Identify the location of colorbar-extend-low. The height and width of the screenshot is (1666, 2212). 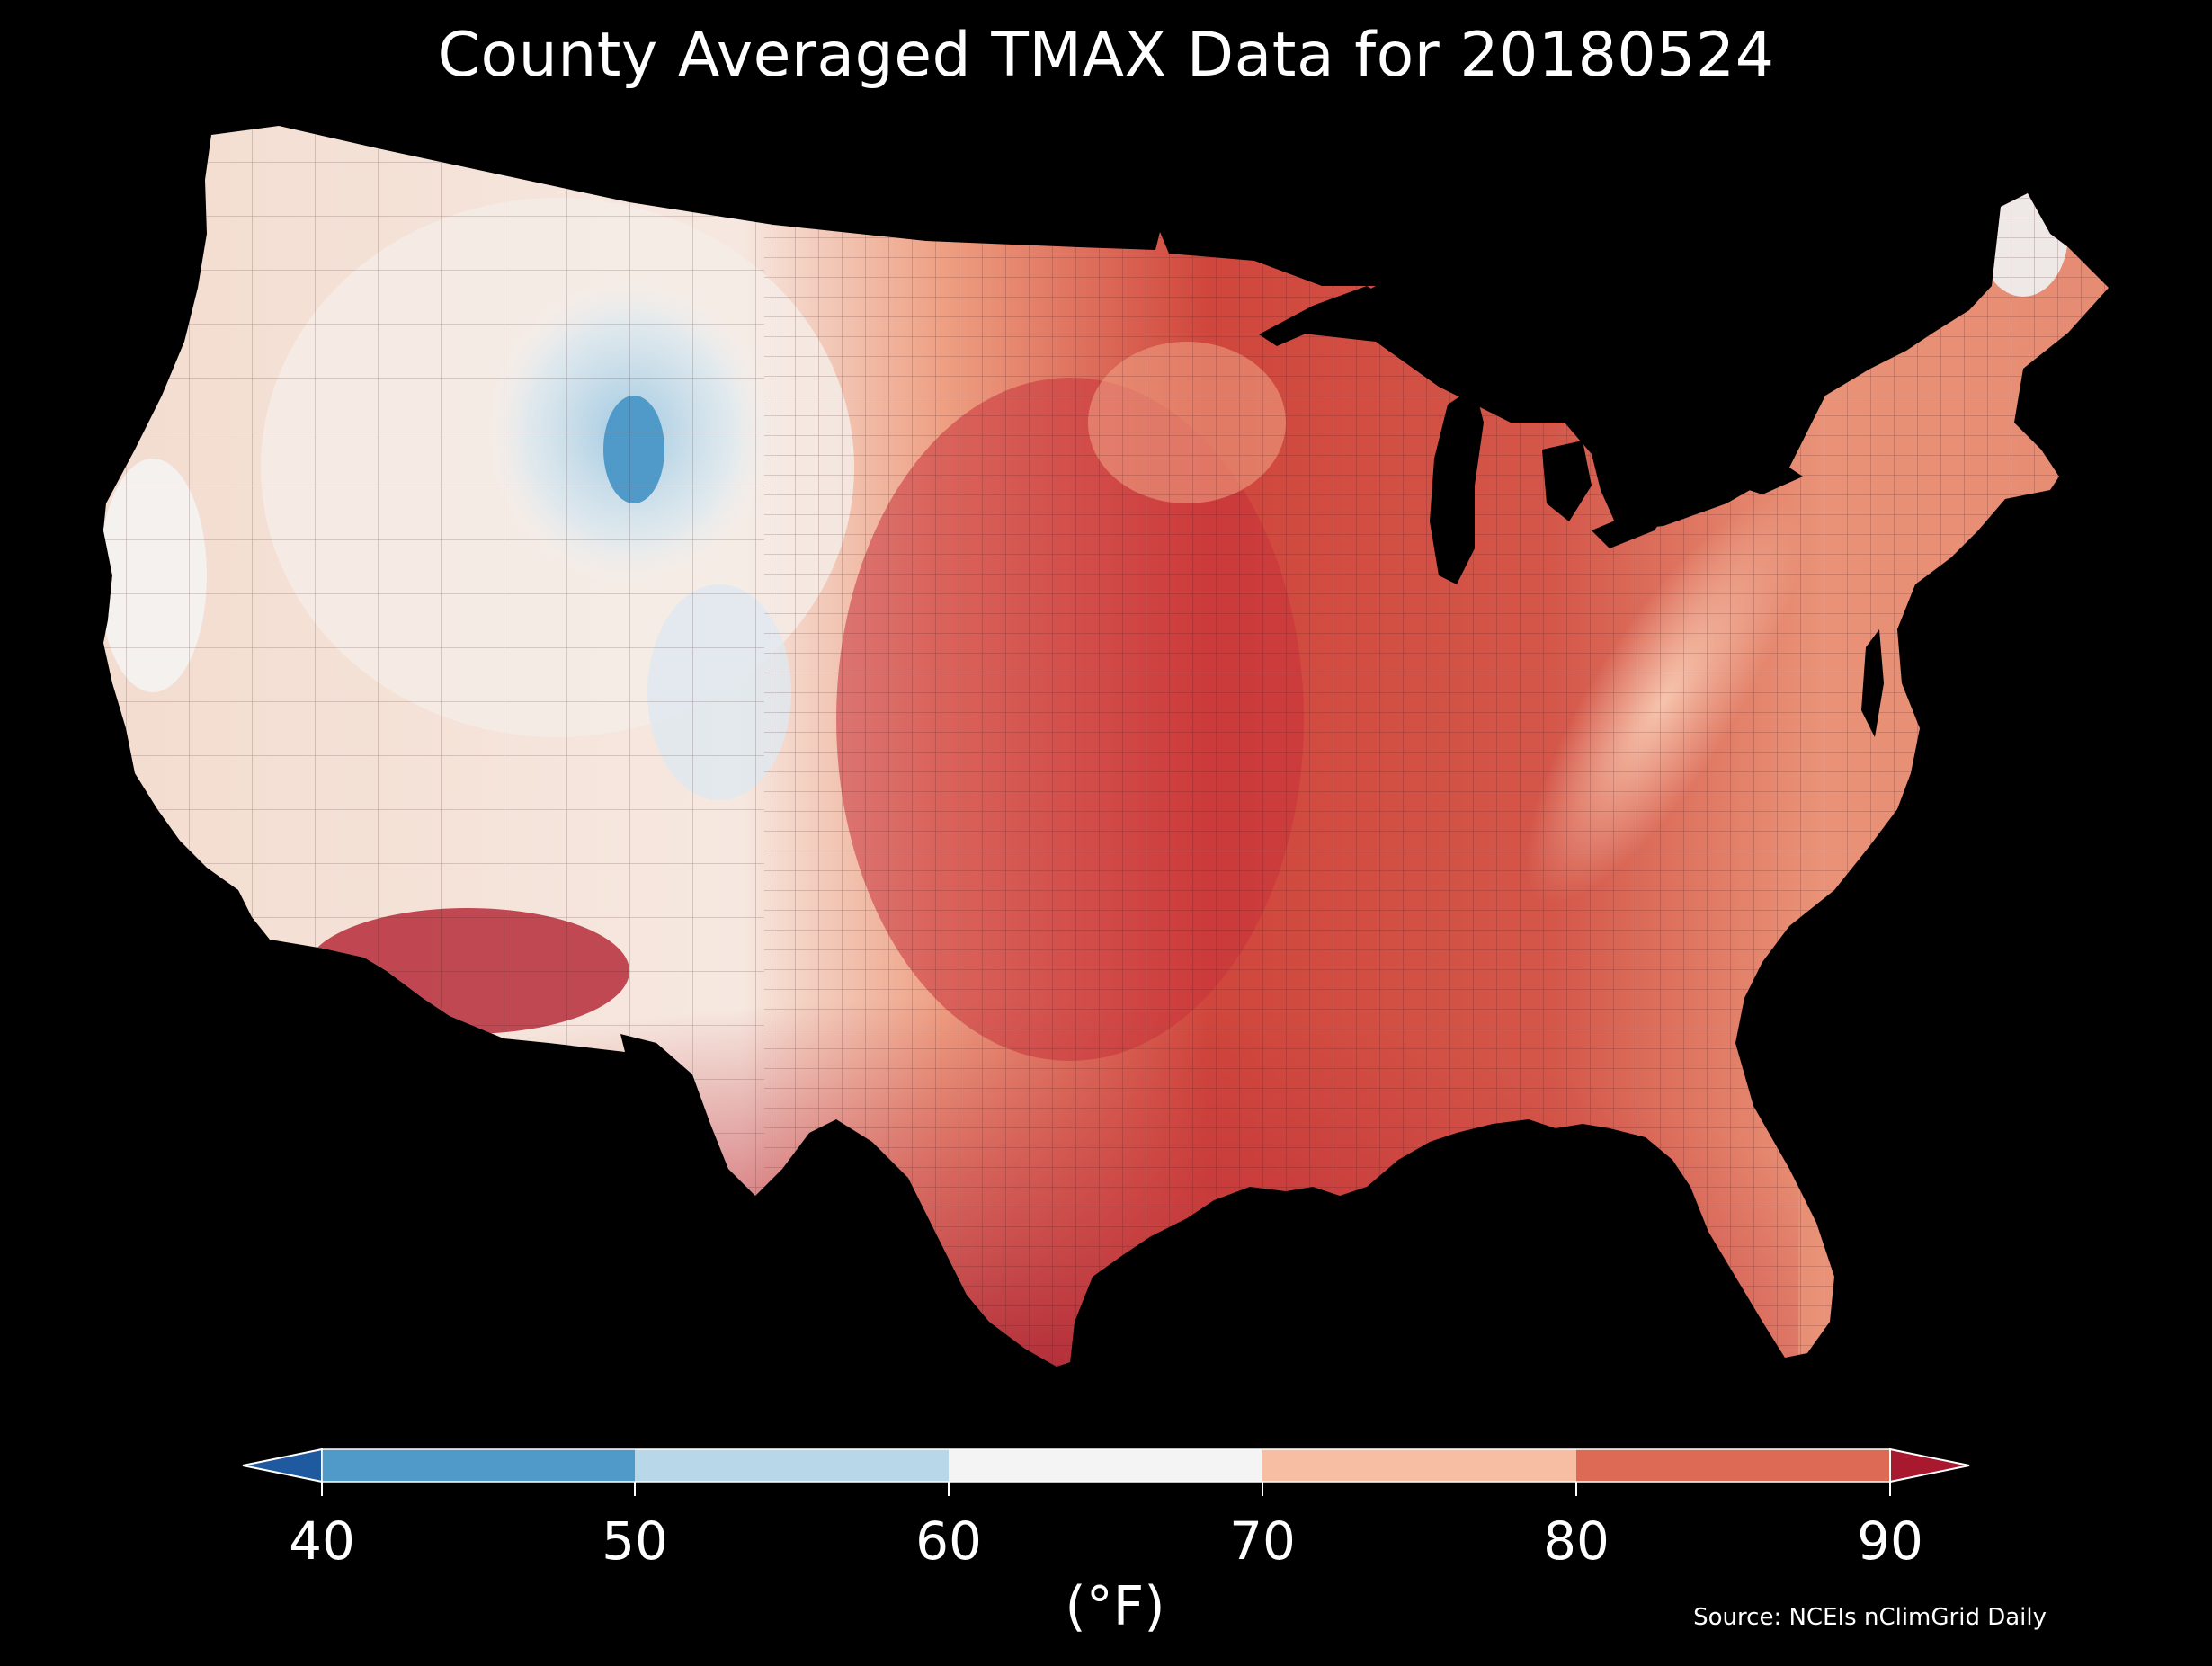
(282, 1465).